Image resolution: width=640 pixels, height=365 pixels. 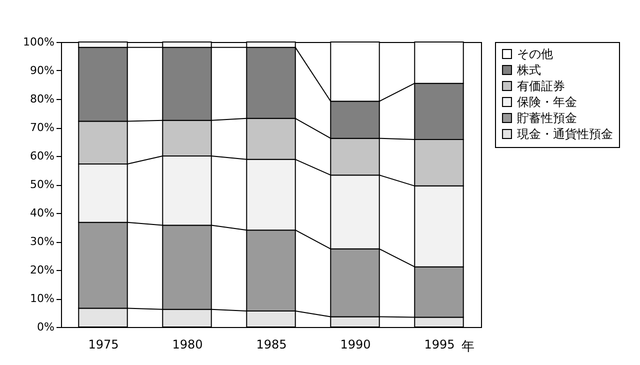 What do you see at coordinates (42, 213) in the screenshot?
I see `y-tick-label: 40%` at bounding box center [42, 213].